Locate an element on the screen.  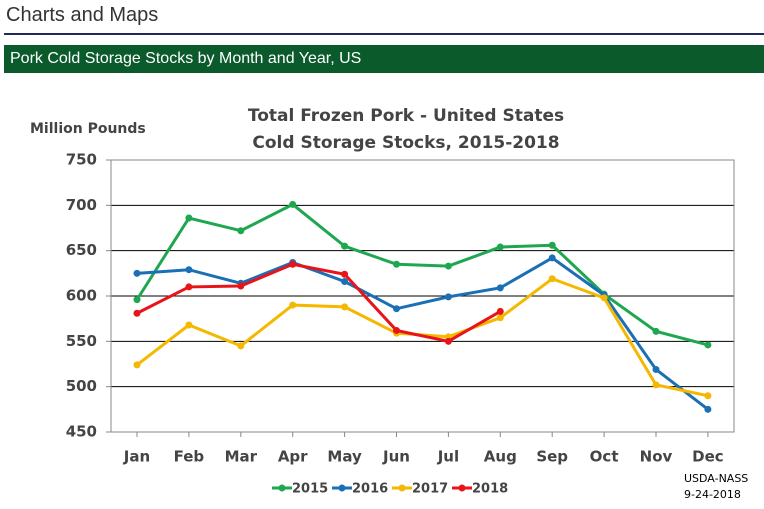
legend-label: 2018 is located at coordinates (490, 489).